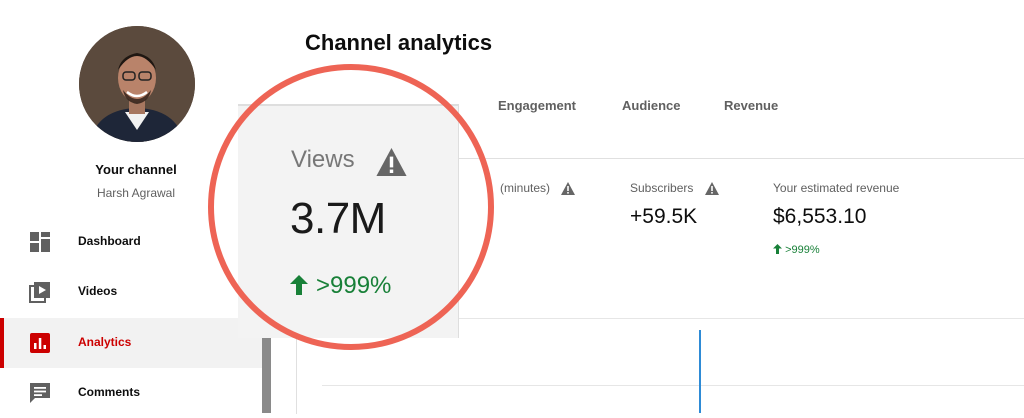  What do you see at coordinates (802, 250) in the screenshot?
I see `metric-change-text: >999%` at bounding box center [802, 250].